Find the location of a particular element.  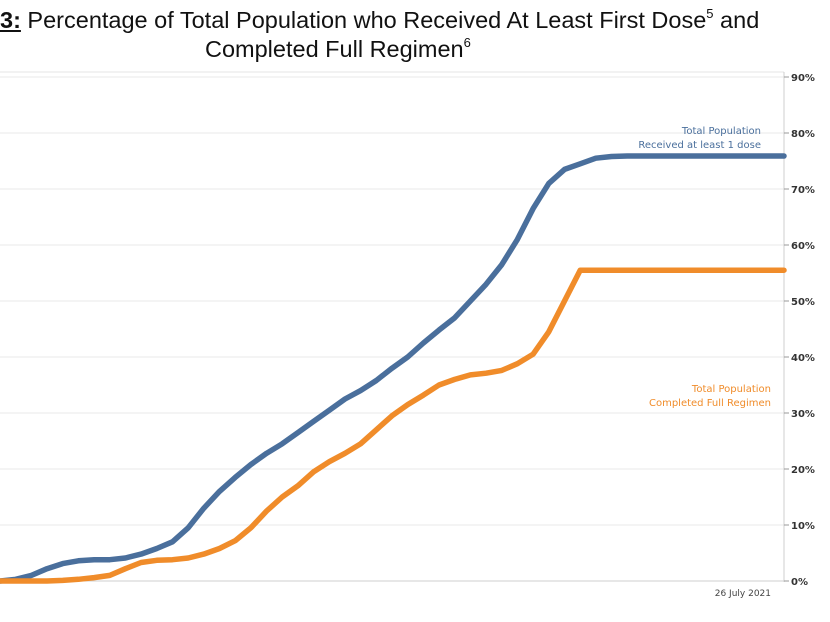

footnote-marker-6: 6 is located at coordinates (467, 42).